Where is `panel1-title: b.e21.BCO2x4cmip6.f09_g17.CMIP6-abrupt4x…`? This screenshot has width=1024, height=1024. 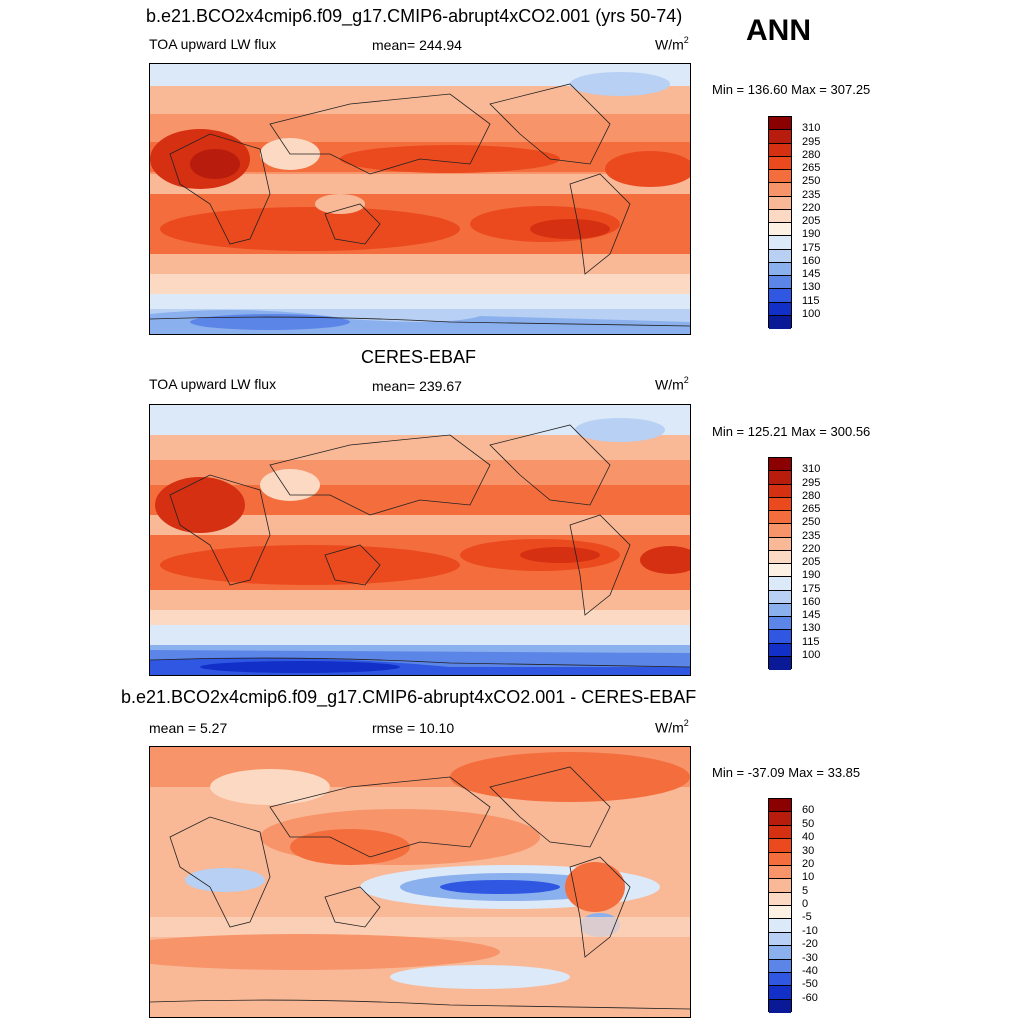 panel1-title: b.e21.BCO2x4cmip6.f09_g17.CMIP6-abrupt4x… is located at coordinates (414, 16).